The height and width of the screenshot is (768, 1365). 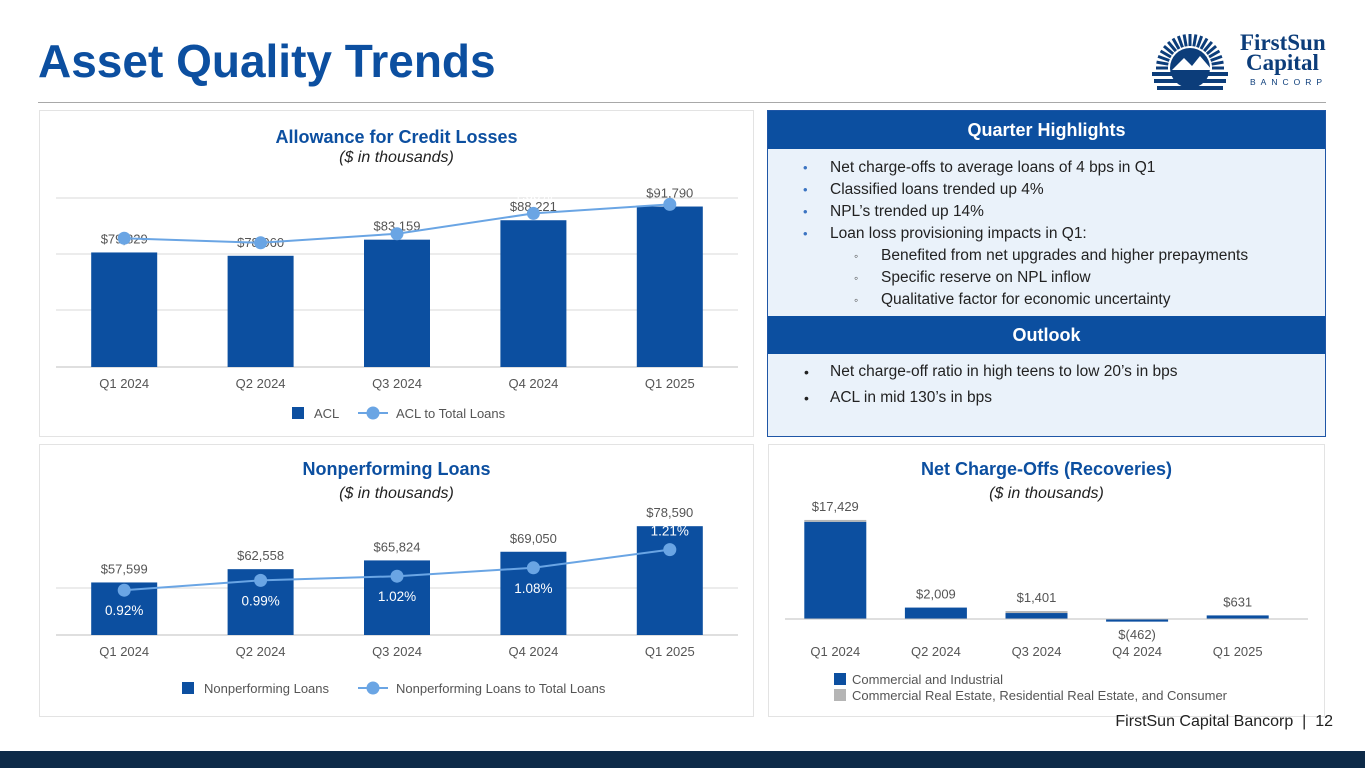 What do you see at coordinates (267, 61) in the screenshot?
I see `page-title: Asset Quality Trends` at bounding box center [267, 61].